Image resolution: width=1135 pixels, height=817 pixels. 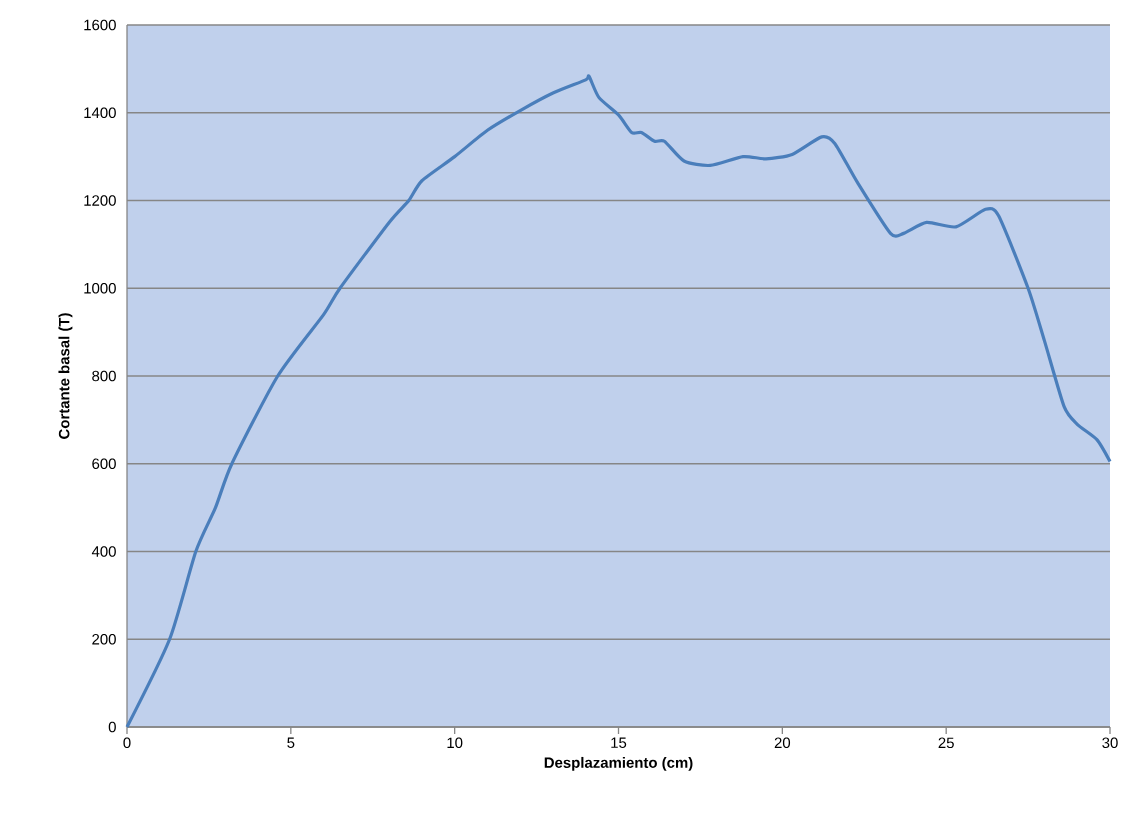 What do you see at coordinates (100, 288) in the screenshot?
I see `y-tick-label: 1000` at bounding box center [100, 288].